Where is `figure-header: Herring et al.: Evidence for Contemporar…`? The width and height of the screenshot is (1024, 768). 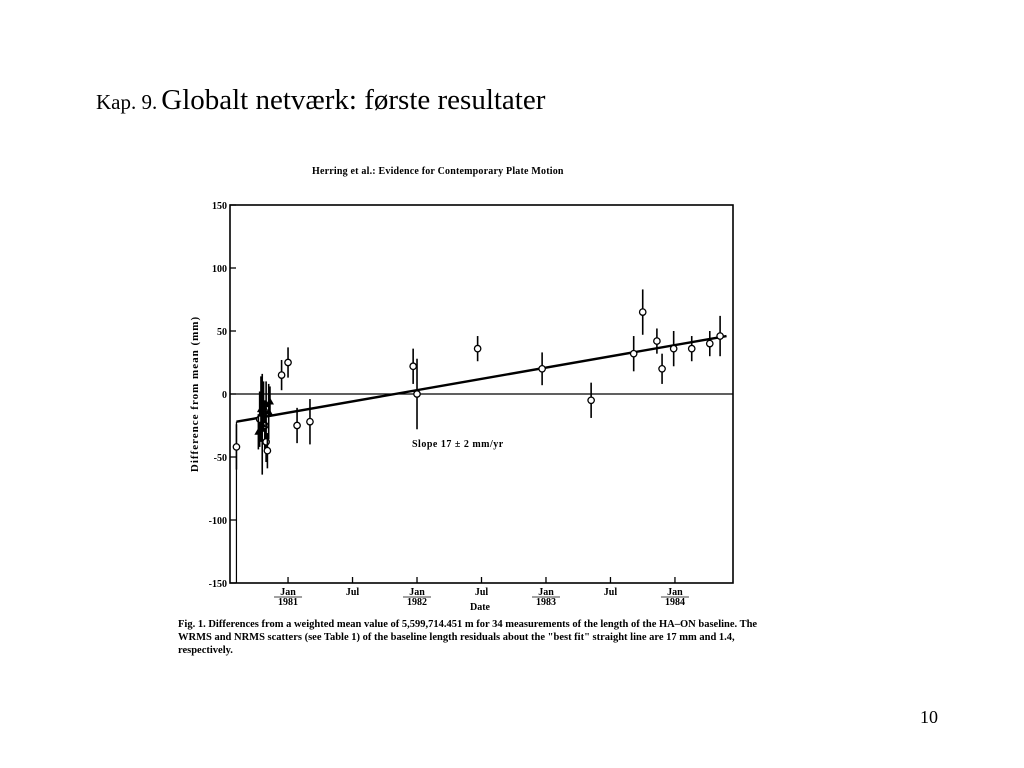
figure-header: Herring et al.: Evidence for Contemporar… is located at coordinates (438, 171).